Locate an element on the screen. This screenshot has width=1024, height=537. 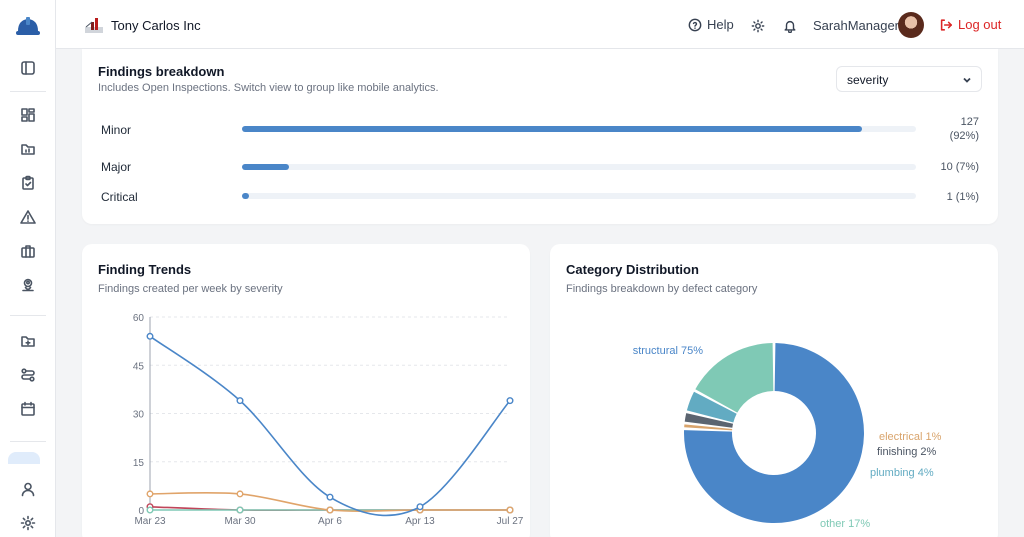
hard-hat-logo-icon is located at coordinates (28, 26).